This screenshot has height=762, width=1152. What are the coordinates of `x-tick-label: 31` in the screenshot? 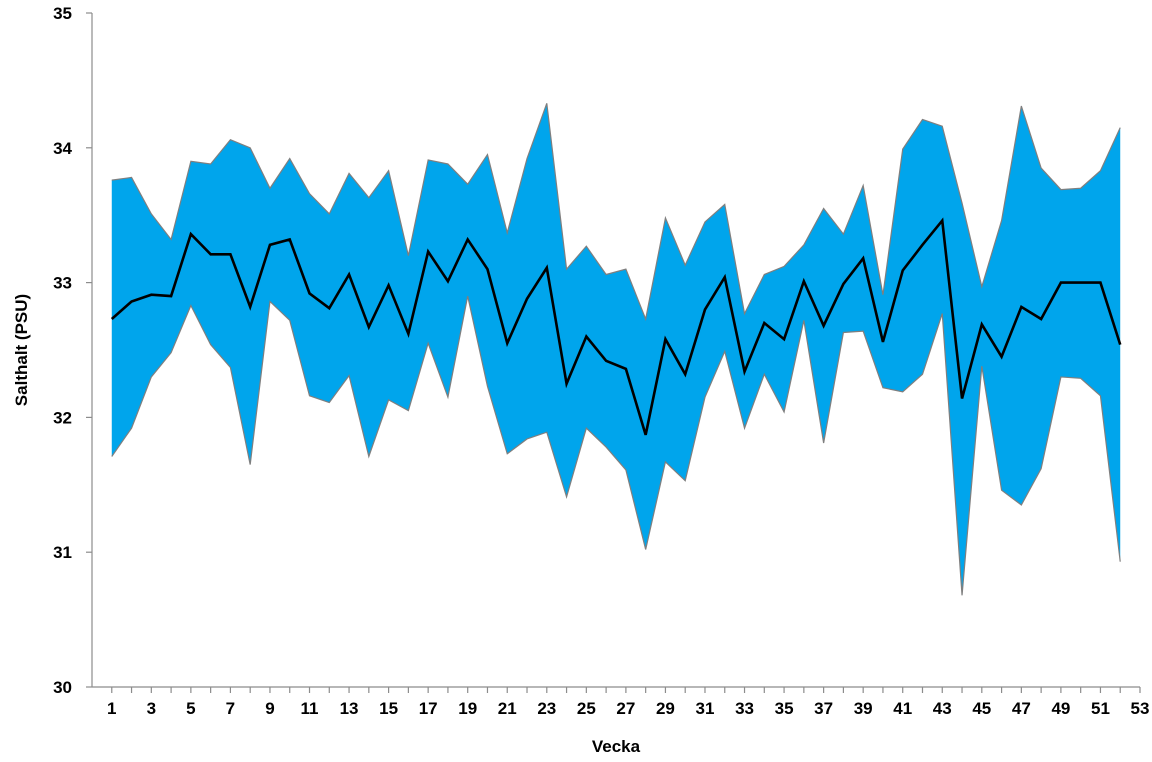 It's located at (705, 708).